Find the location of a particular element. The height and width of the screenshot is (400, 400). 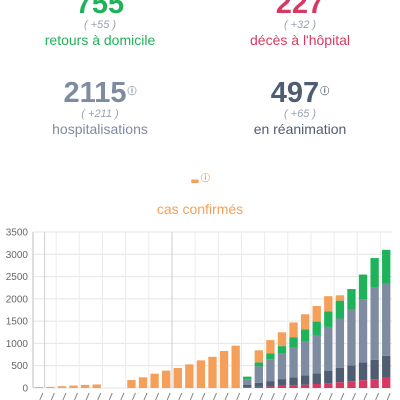

stat-home-returns: 755 ( +55 ) retours à domicile is located at coordinates (100, 24).